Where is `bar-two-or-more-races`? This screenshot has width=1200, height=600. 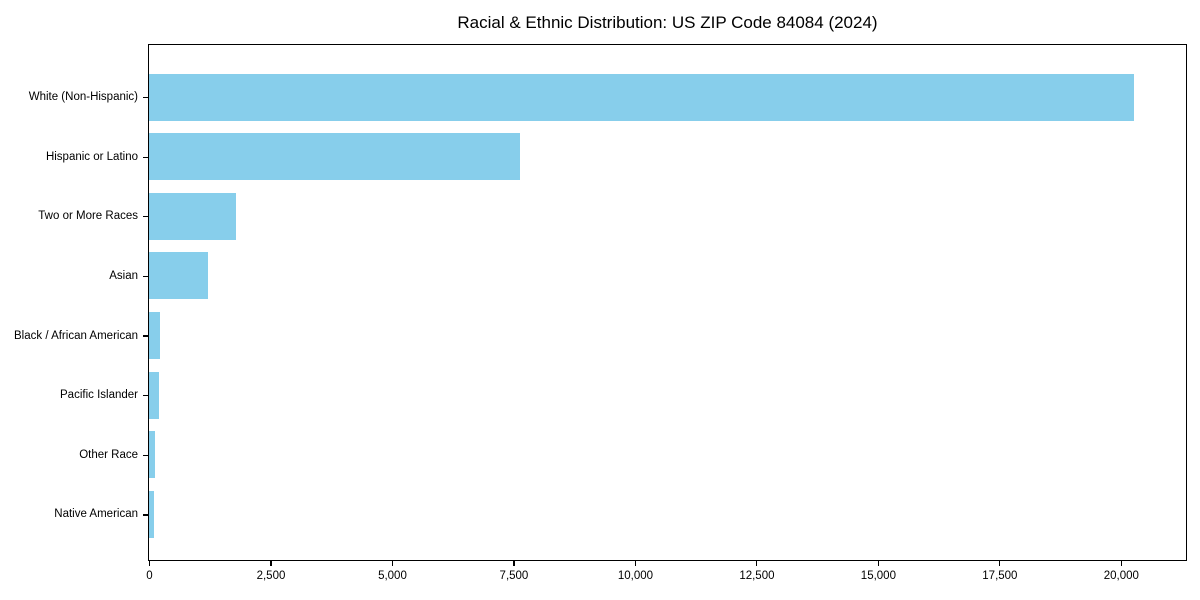
bar-two-or-more-races is located at coordinates (193, 216).